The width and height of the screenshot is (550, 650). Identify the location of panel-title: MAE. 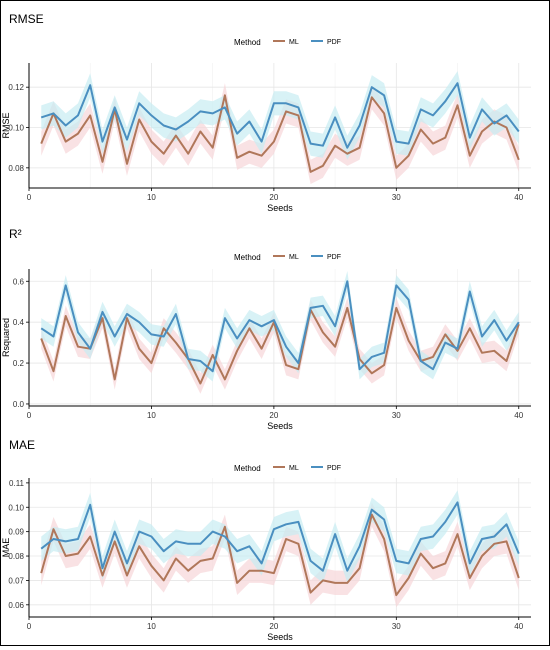
(22, 445).